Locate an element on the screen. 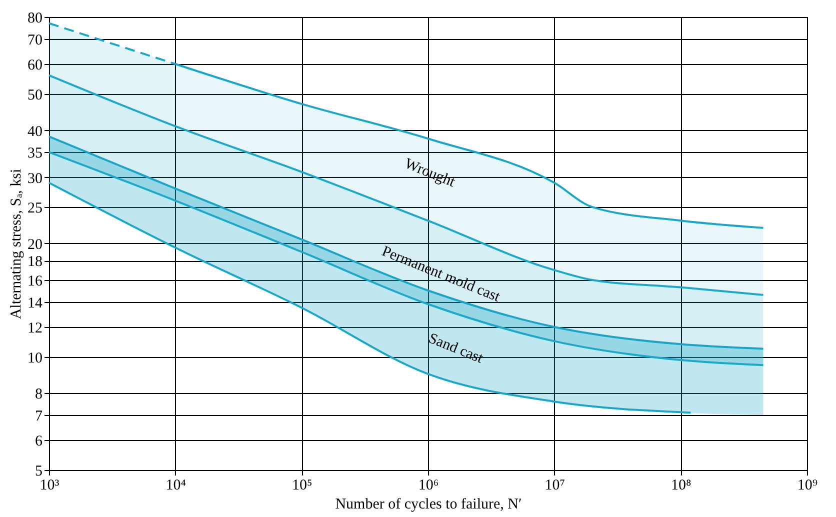 The height and width of the screenshot is (517, 836). y-tick-label: 5 is located at coordinates (38, 472).